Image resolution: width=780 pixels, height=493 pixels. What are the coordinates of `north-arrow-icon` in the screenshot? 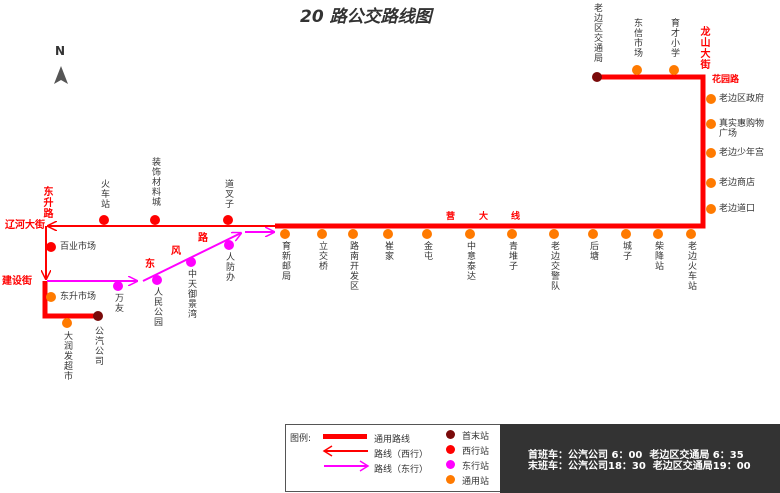 It's located at (61, 75).